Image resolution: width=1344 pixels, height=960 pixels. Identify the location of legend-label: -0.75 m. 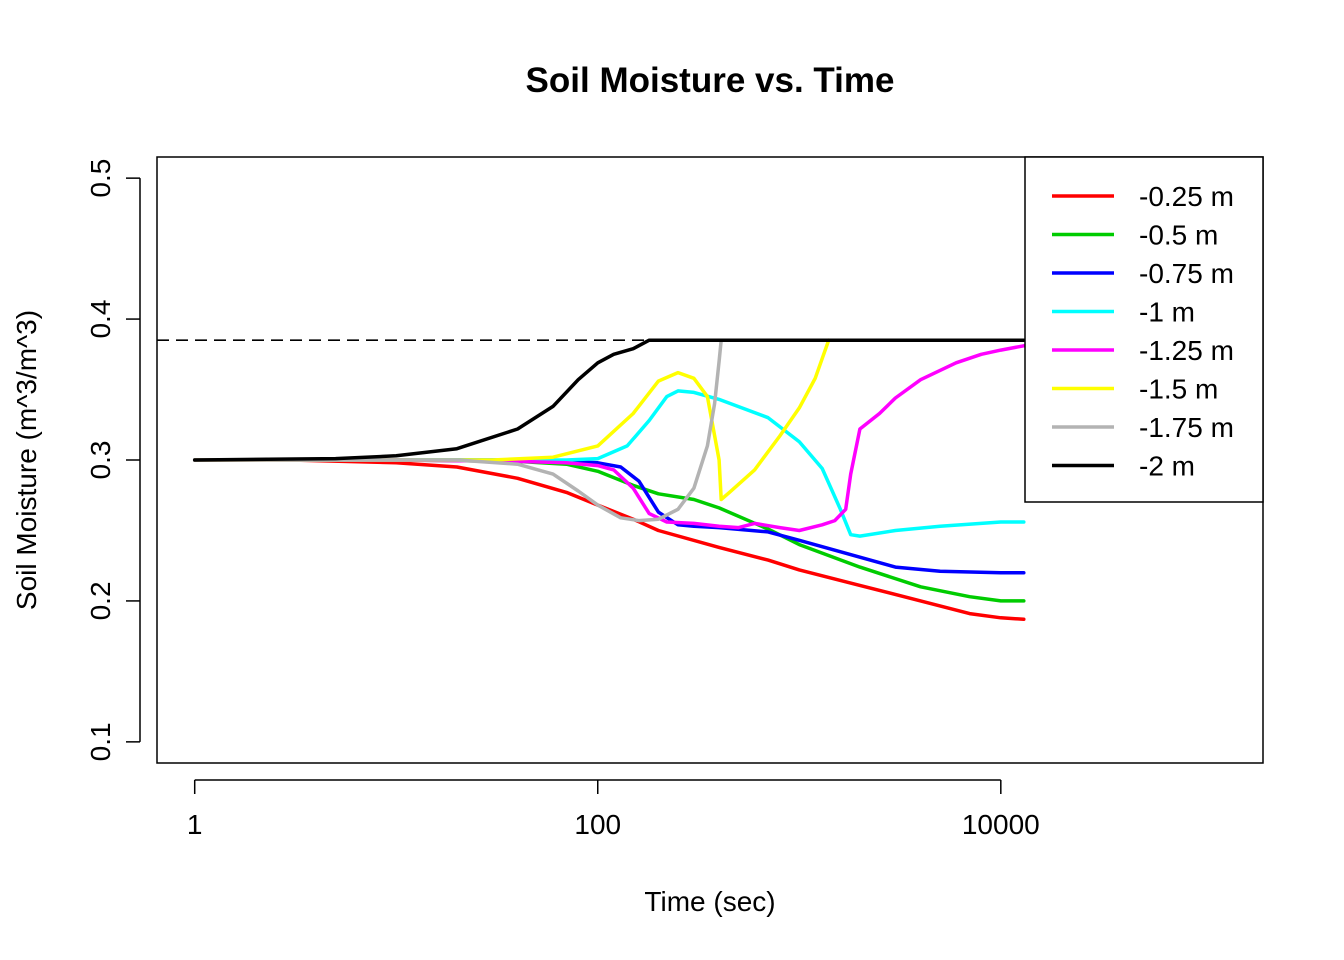
(1186, 273).